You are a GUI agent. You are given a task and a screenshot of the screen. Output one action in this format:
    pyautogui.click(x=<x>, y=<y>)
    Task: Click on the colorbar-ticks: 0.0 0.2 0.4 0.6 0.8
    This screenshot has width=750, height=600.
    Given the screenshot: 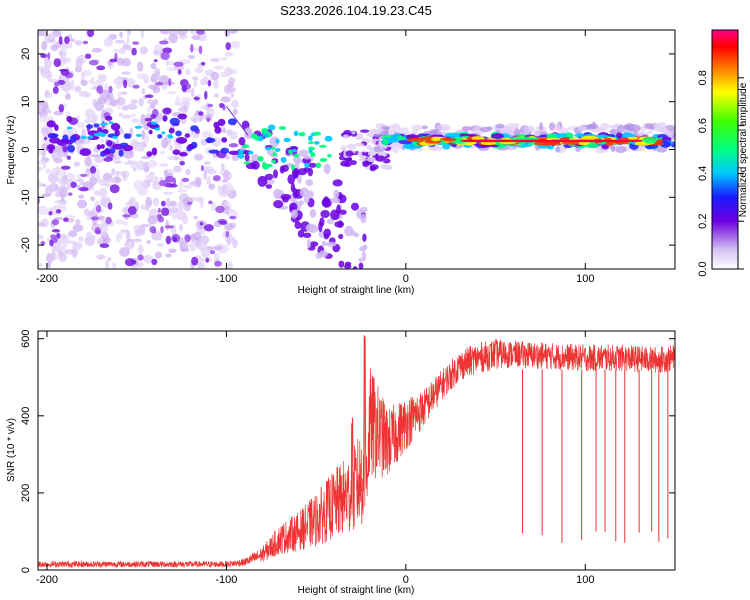 What is the action you would take?
    pyautogui.click(x=720, y=173)
    